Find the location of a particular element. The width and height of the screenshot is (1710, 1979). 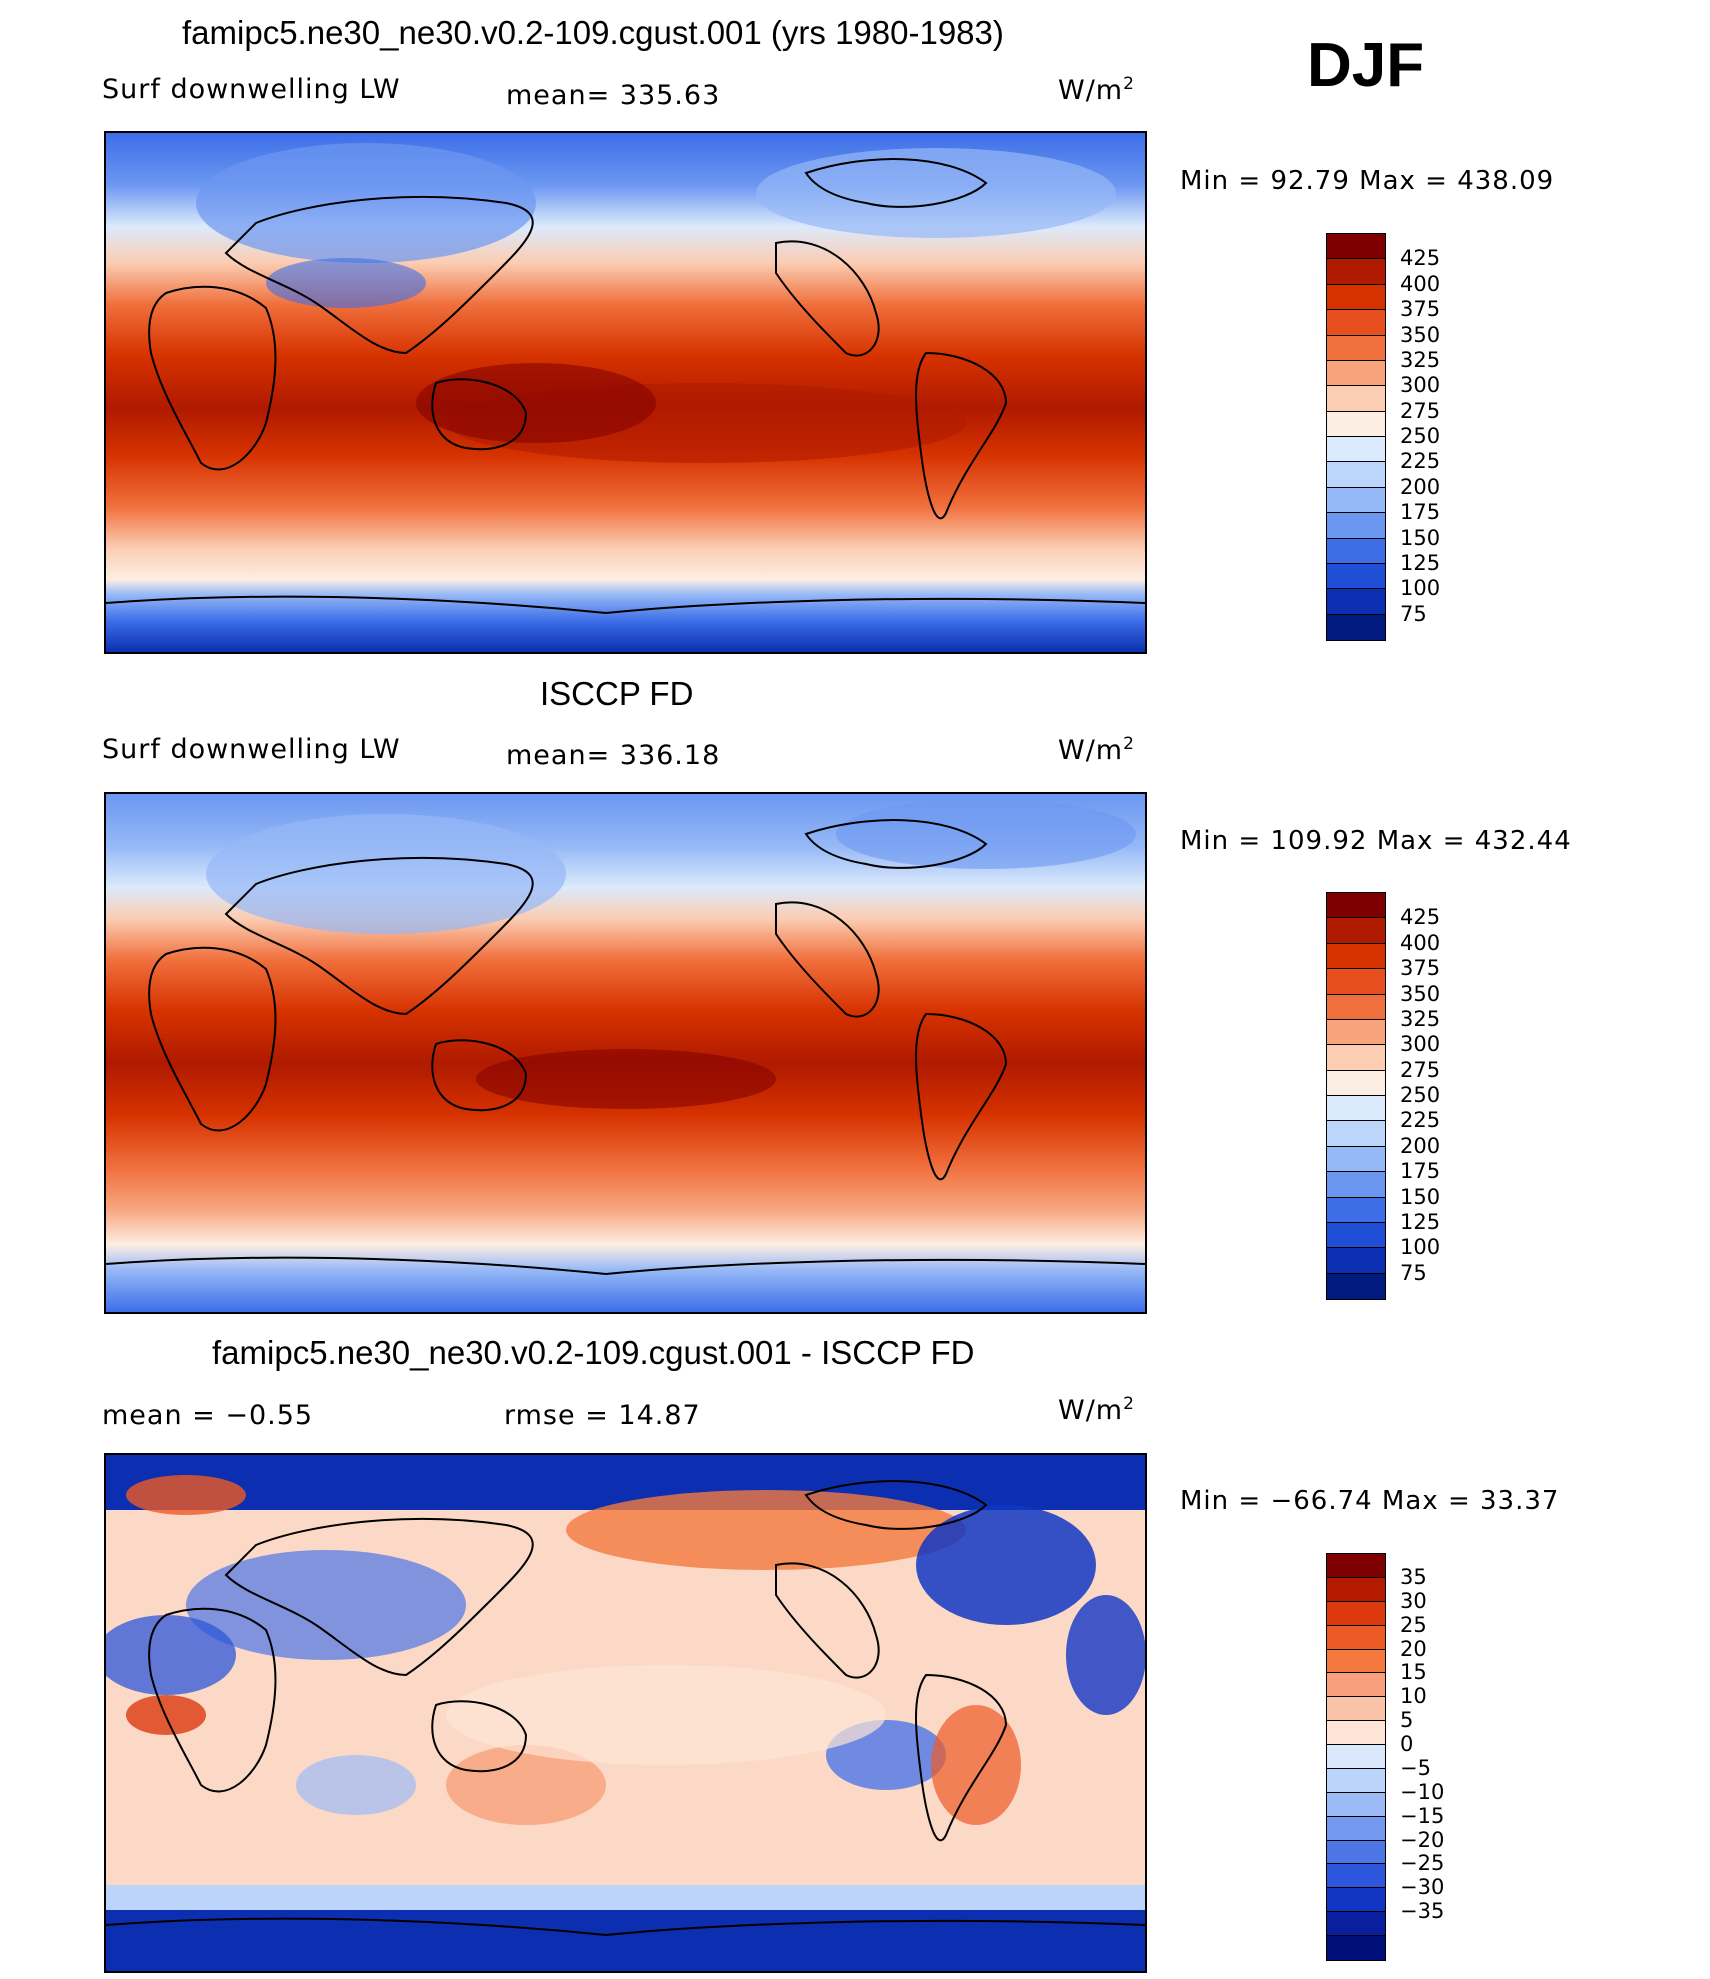

colorbar-tick-label: −35 is located at coordinates (1422, 1911).